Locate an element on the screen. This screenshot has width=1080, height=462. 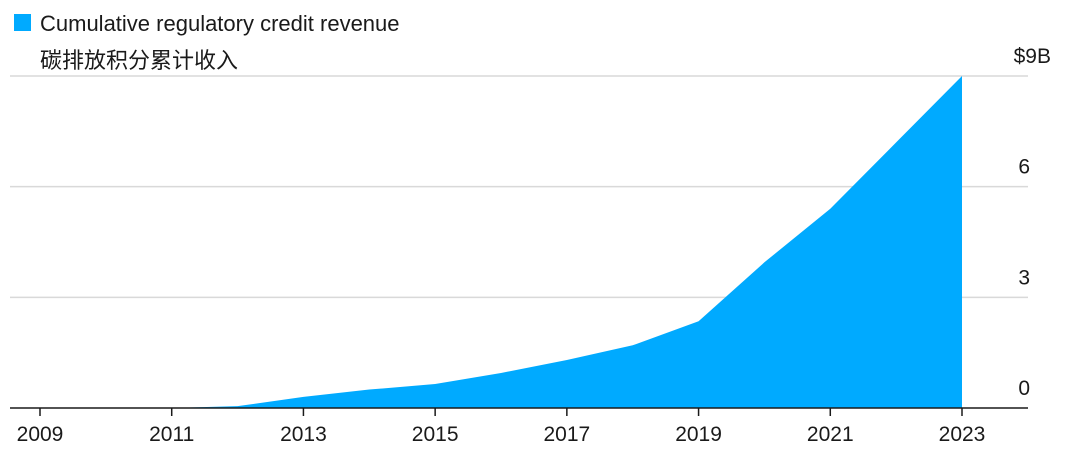
y-axis: 0 3 6 $9B is located at coordinates (1032, 222).